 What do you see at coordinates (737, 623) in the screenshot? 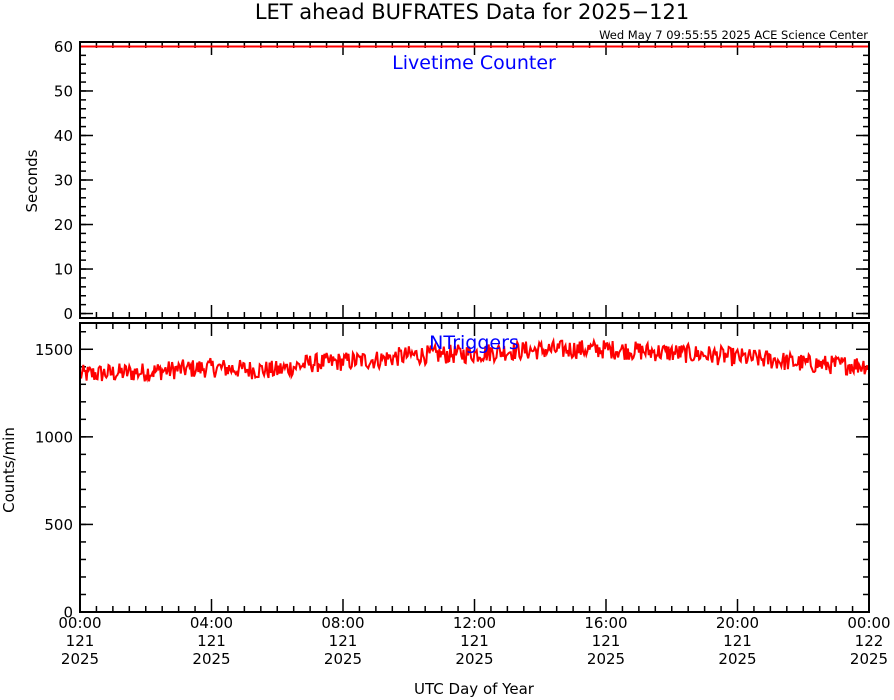
I see `x-tick-label: 20:00` at bounding box center [737, 623].